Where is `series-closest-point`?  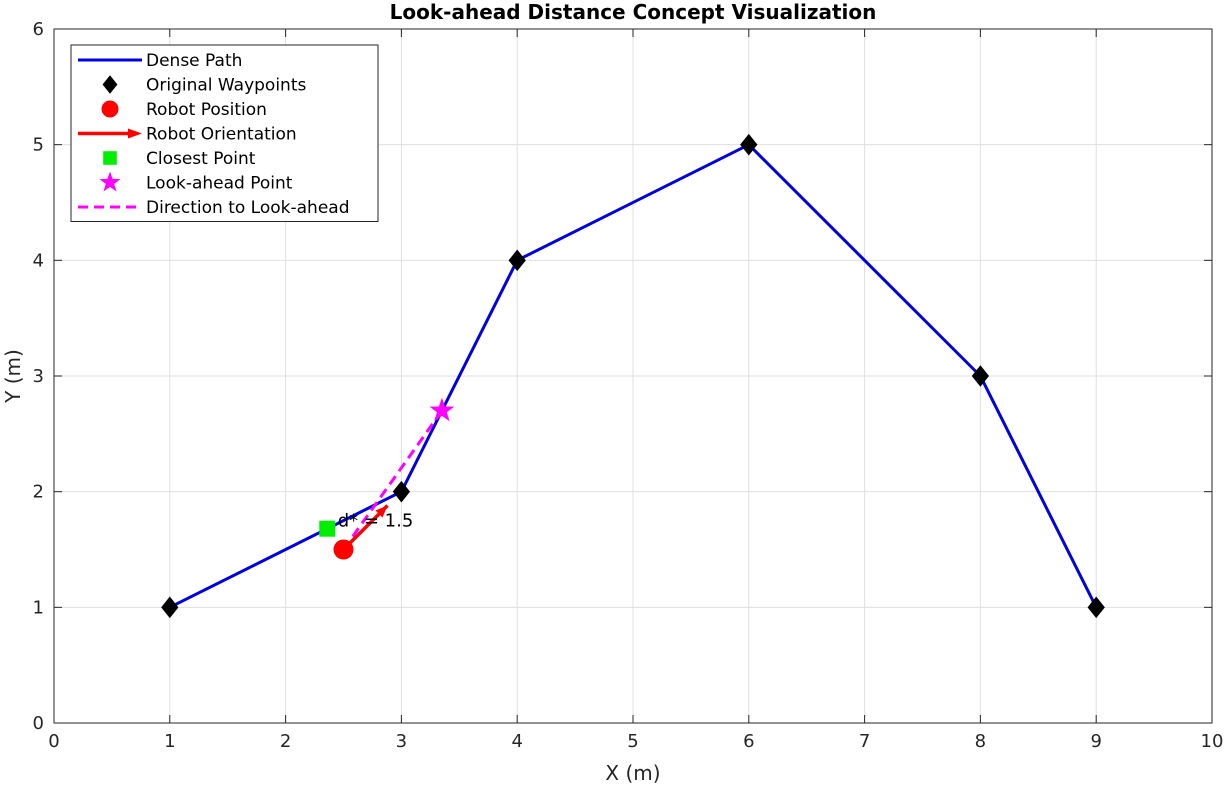 series-closest-point is located at coordinates (327, 528).